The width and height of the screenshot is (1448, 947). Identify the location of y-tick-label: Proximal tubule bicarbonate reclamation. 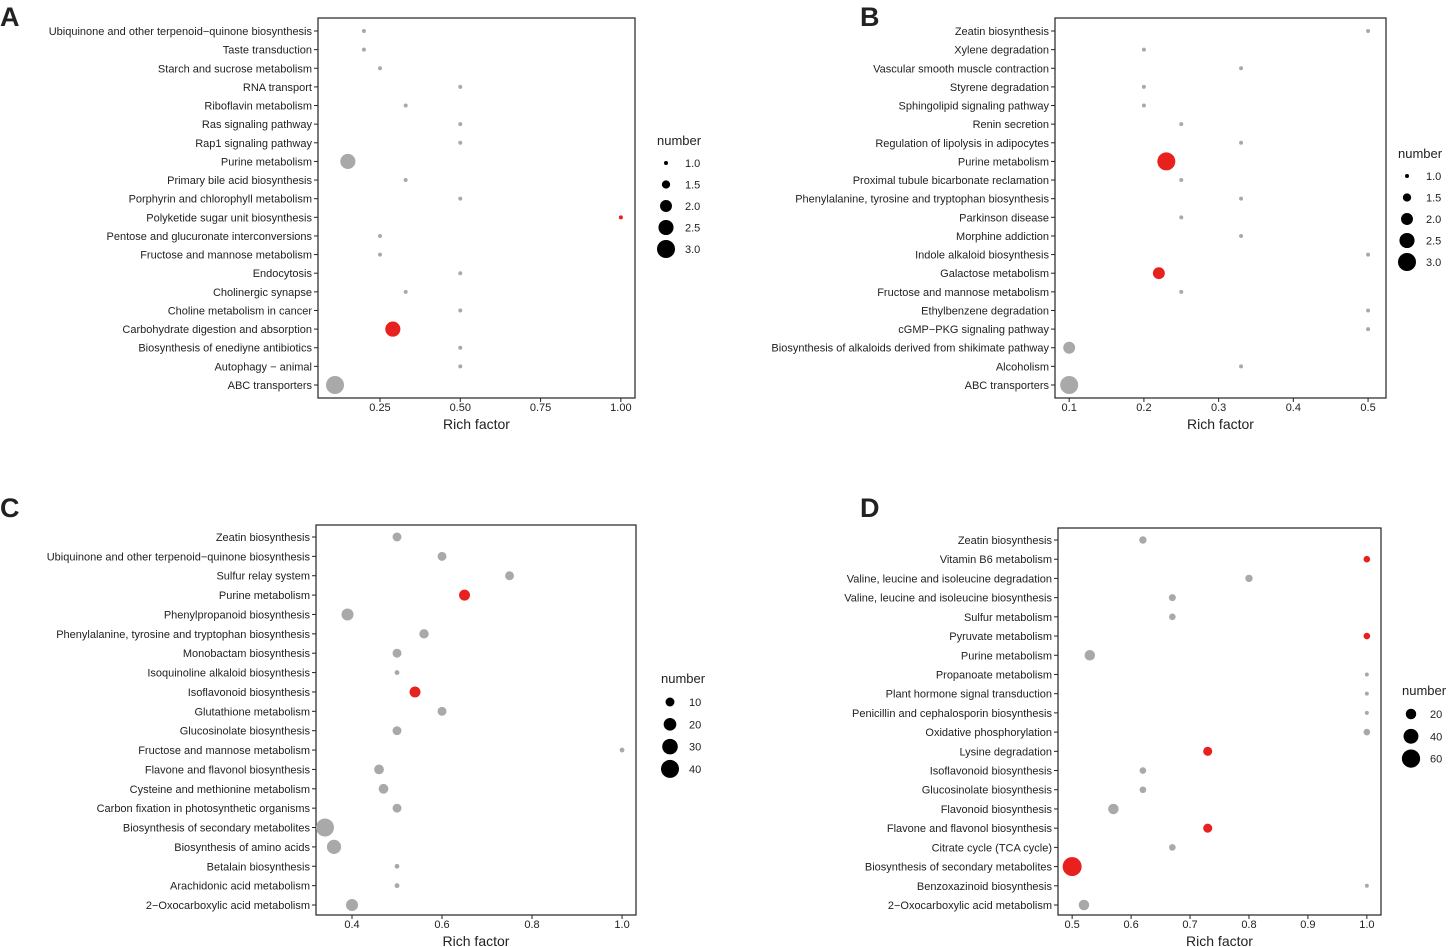
(951, 181).